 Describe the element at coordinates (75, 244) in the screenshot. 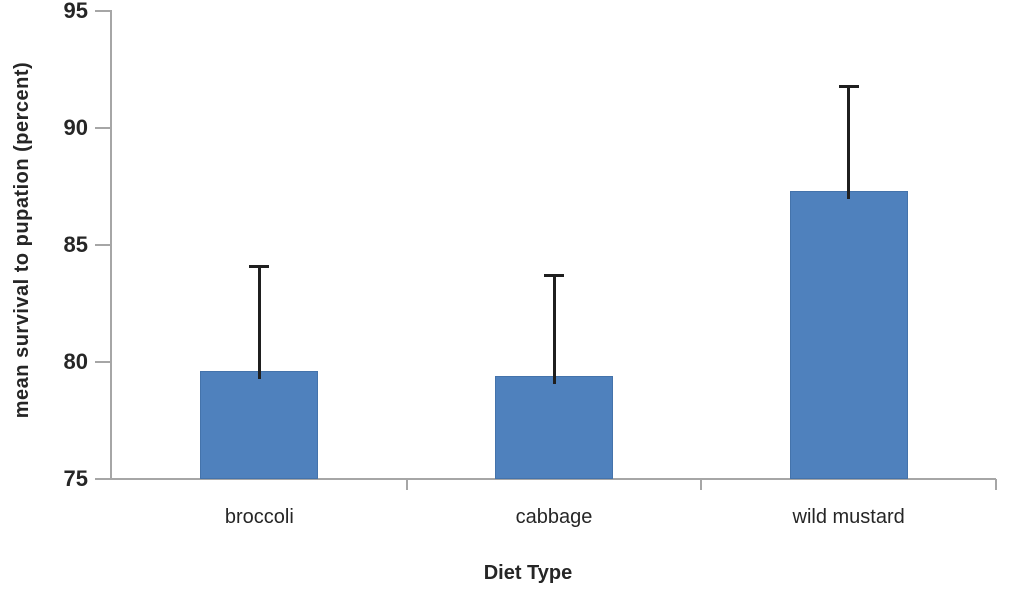

I see `y-tick-label: 85` at that location.